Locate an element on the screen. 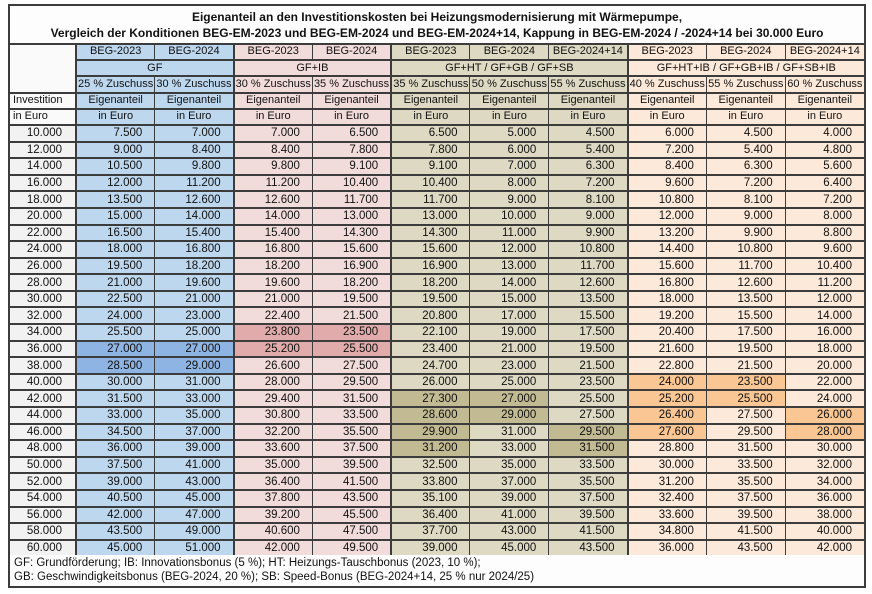  value-cell: 27.500 is located at coordinates (745, 415).